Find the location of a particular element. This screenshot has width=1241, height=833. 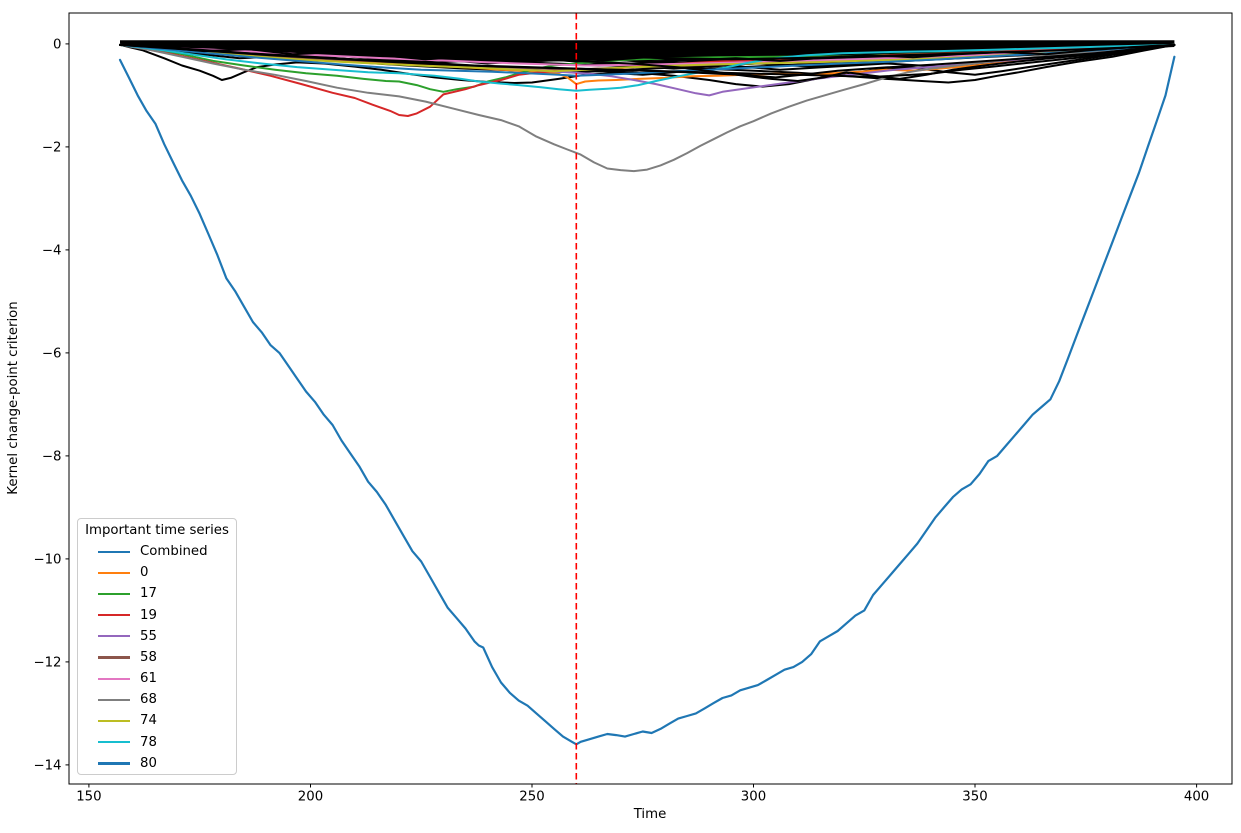

y-tick-label: −12 is located at coordinates (47, 663).